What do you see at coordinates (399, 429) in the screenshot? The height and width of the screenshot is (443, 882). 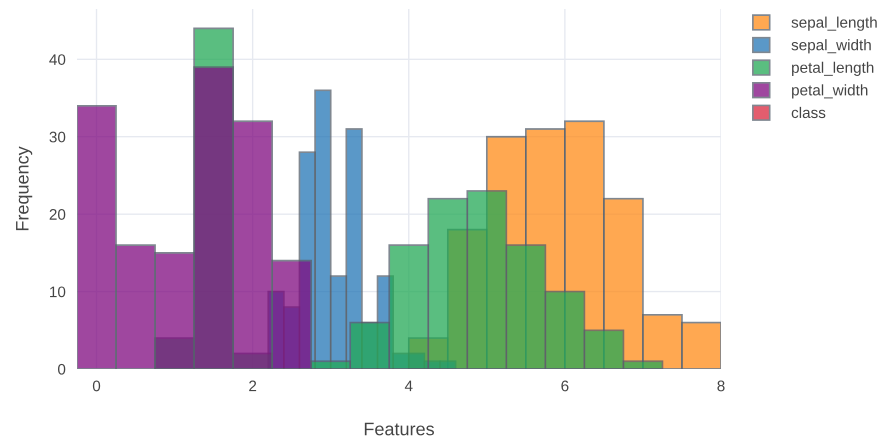 I see `x-axis-title: Features` at bounding box center [399, 429].